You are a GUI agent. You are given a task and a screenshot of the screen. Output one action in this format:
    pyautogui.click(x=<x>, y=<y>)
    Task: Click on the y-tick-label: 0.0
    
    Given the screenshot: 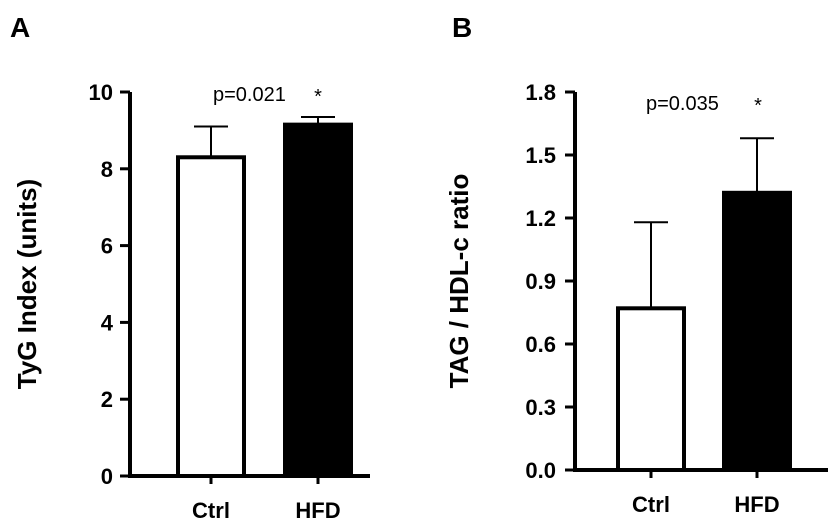 What is the action you would take?
    pyautogui.click(x=540, y=470)
    